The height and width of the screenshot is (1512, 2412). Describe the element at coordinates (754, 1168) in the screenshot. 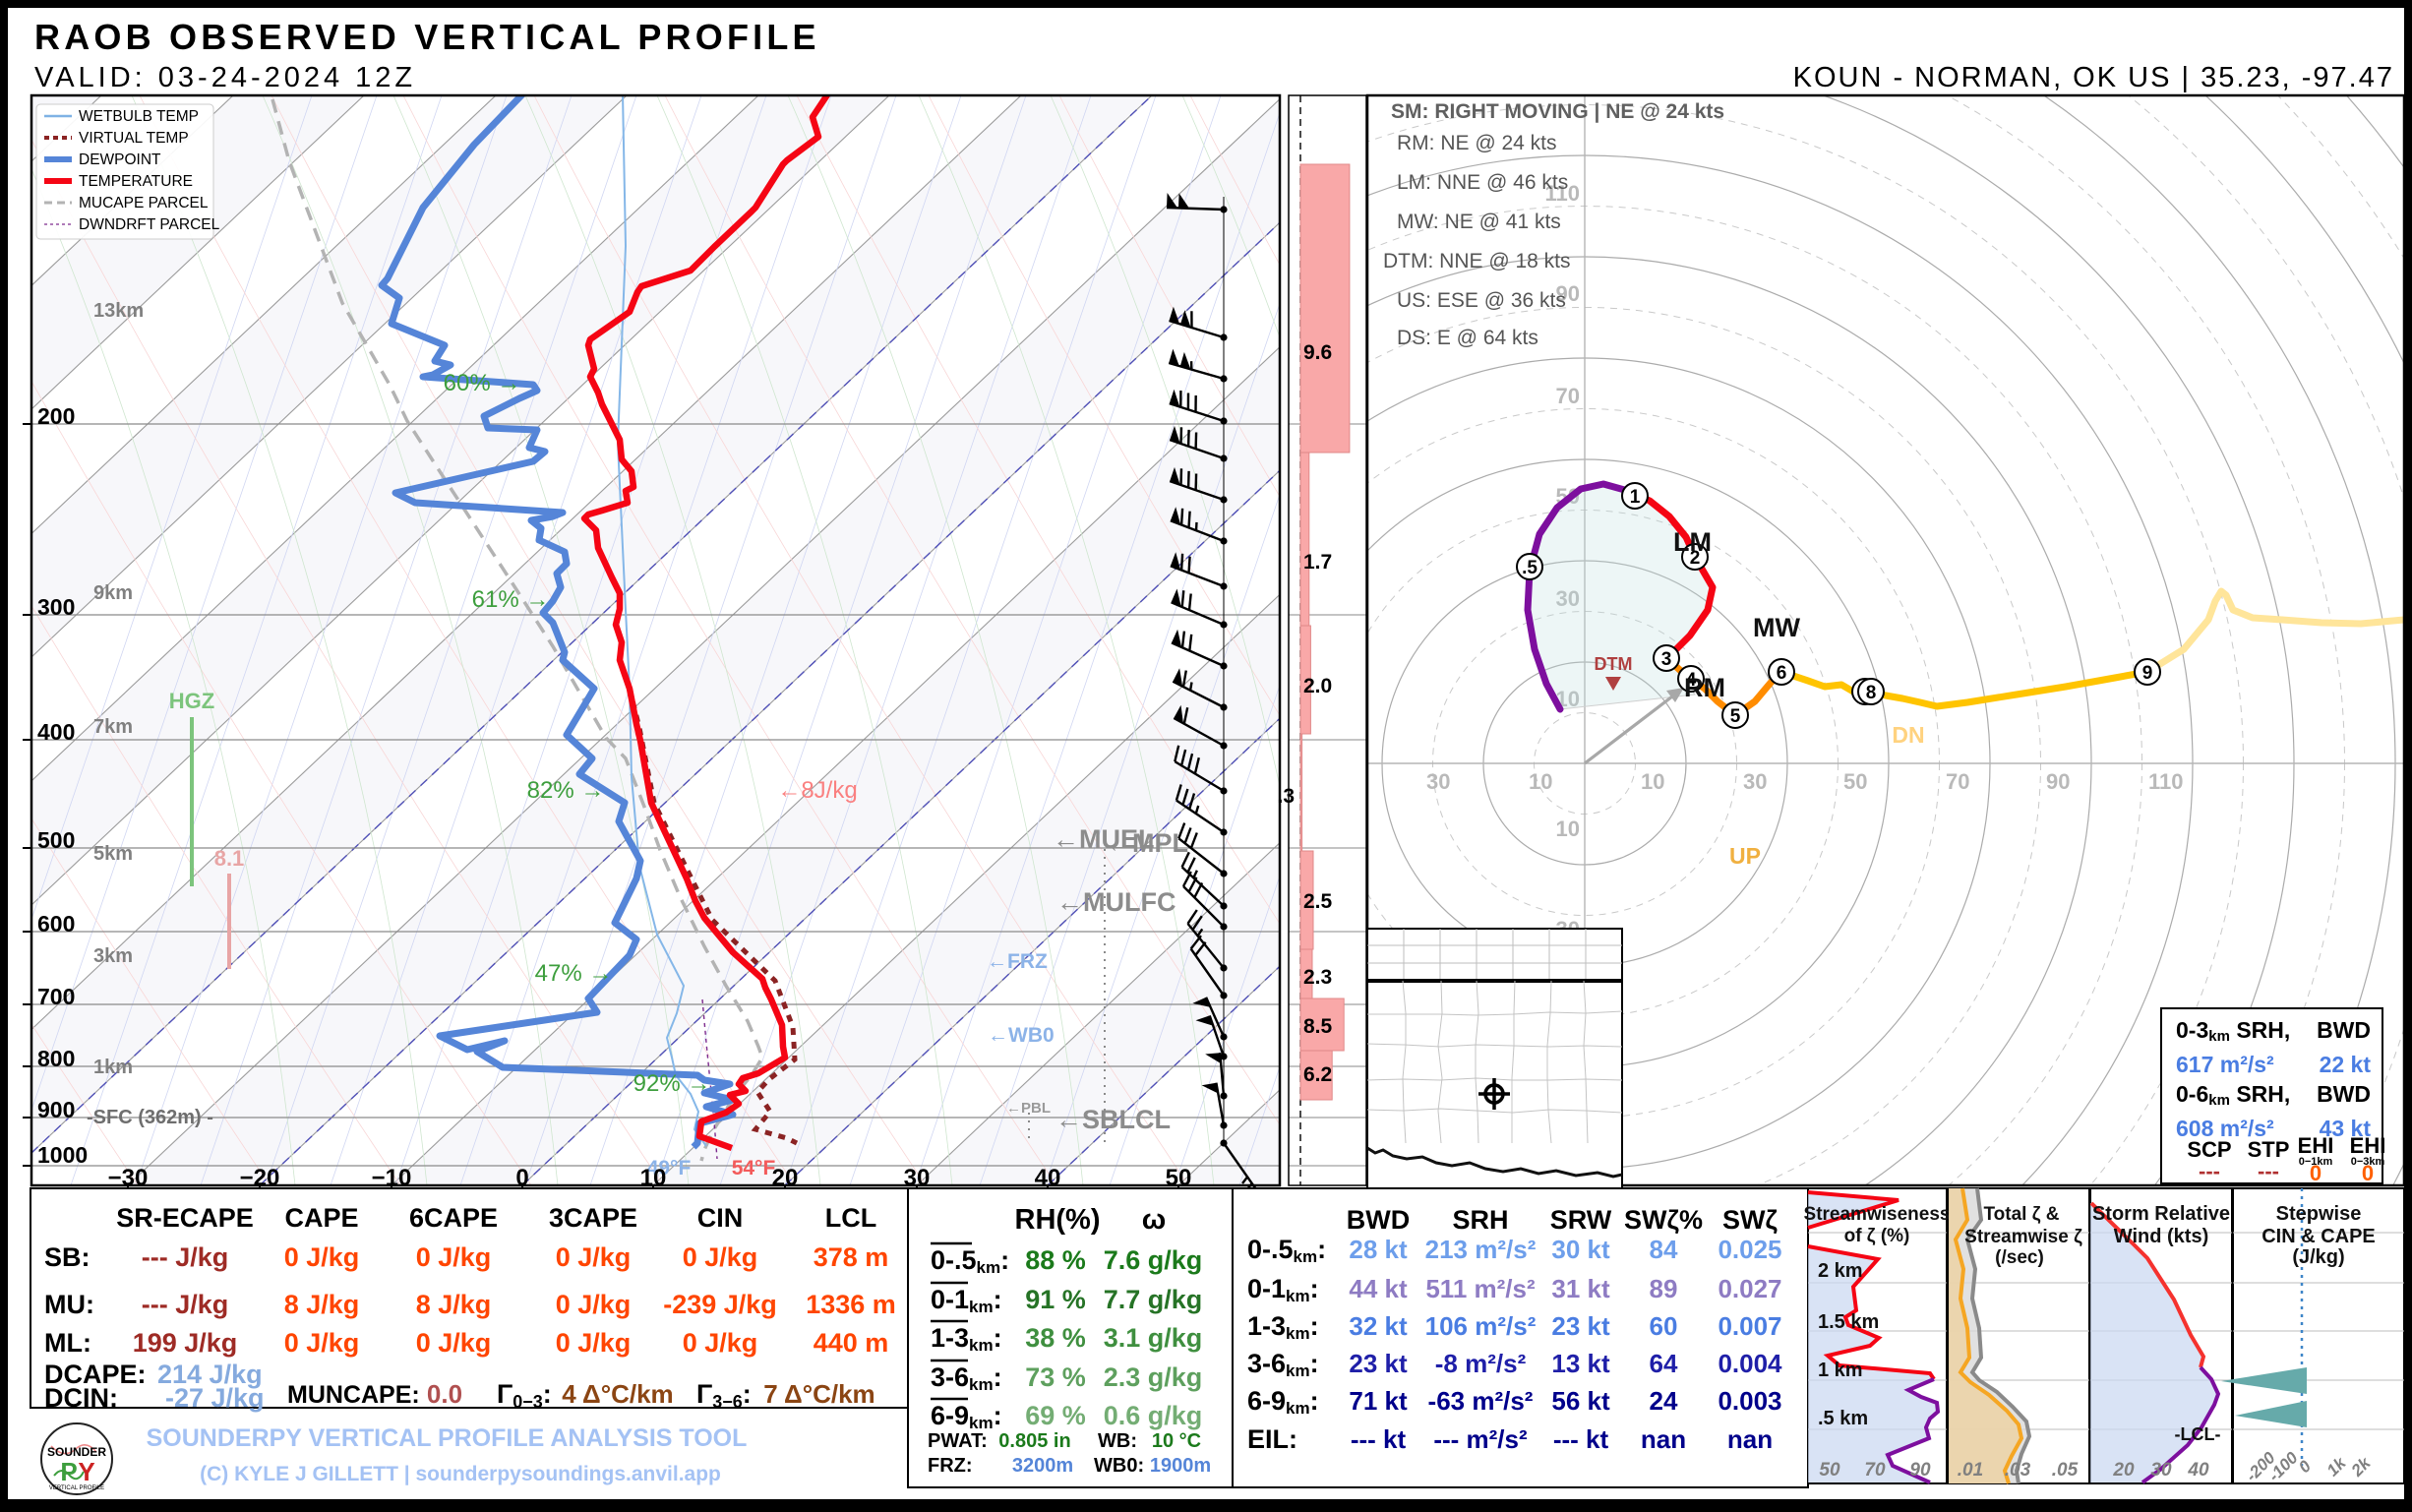

I see `svg-text: 54°F` at that location.